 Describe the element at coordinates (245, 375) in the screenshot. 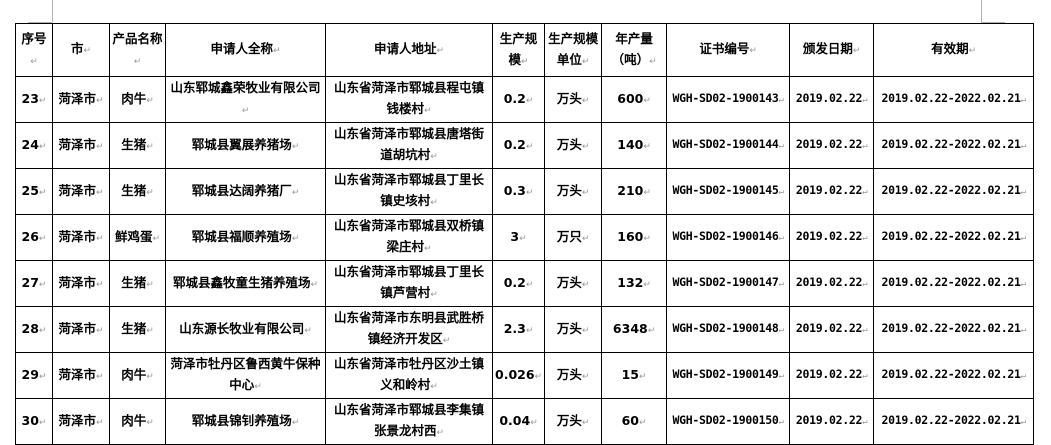

I see `cell-applicant-name: 菏泽市牡丹区鲁西黄牛保种中心` at that location.